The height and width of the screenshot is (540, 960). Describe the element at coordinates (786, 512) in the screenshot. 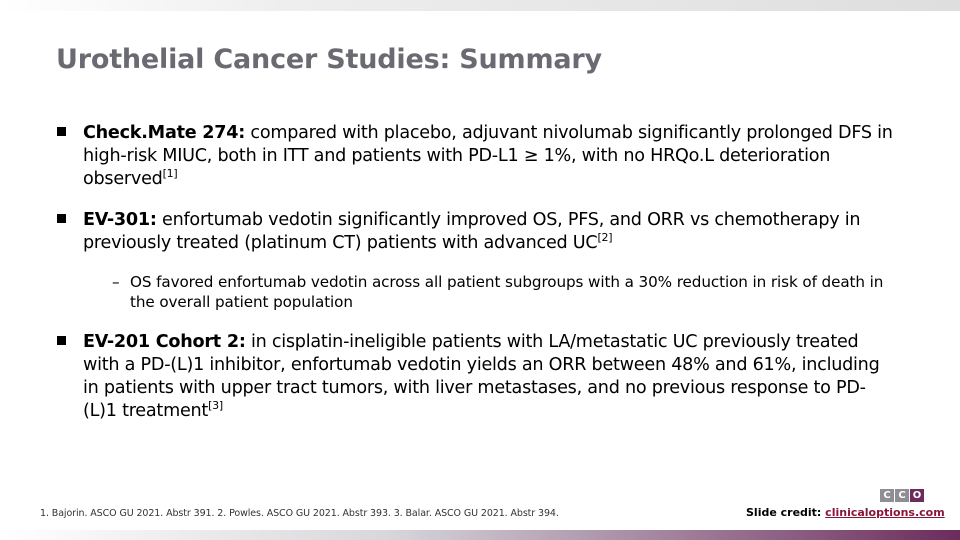

I see `credit-label: Slide credit:` at that location.